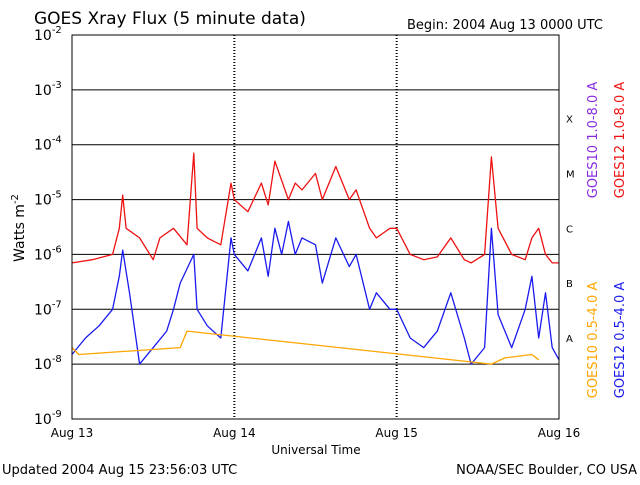 The width and height of the screenshot is (640, 485). I want to click on flare-class-C: C, so click(569, 229).